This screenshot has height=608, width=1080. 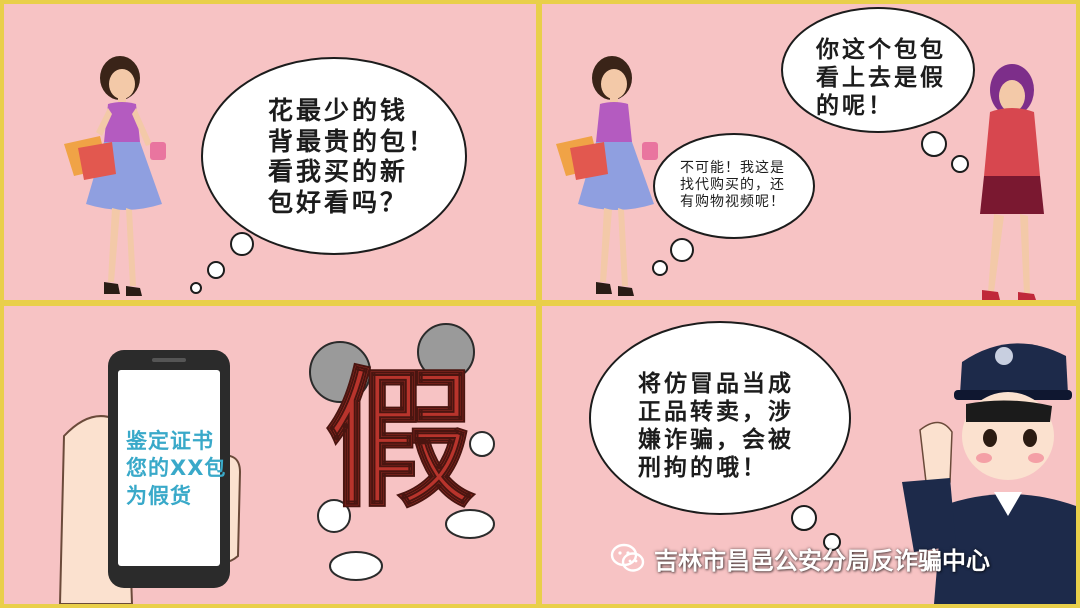 What do you see at coordinates (170, 441) in the screenshot?
I see `phone-line: 鉴定证书` at bounding box center [170, 441].